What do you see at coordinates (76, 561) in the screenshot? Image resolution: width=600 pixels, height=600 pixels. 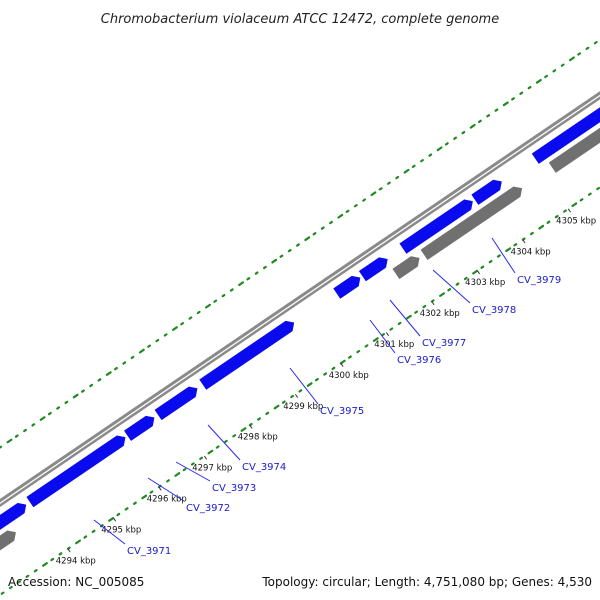 I see `kbp-tick-label: 4294 kbp` at bounding box center [76, 561].